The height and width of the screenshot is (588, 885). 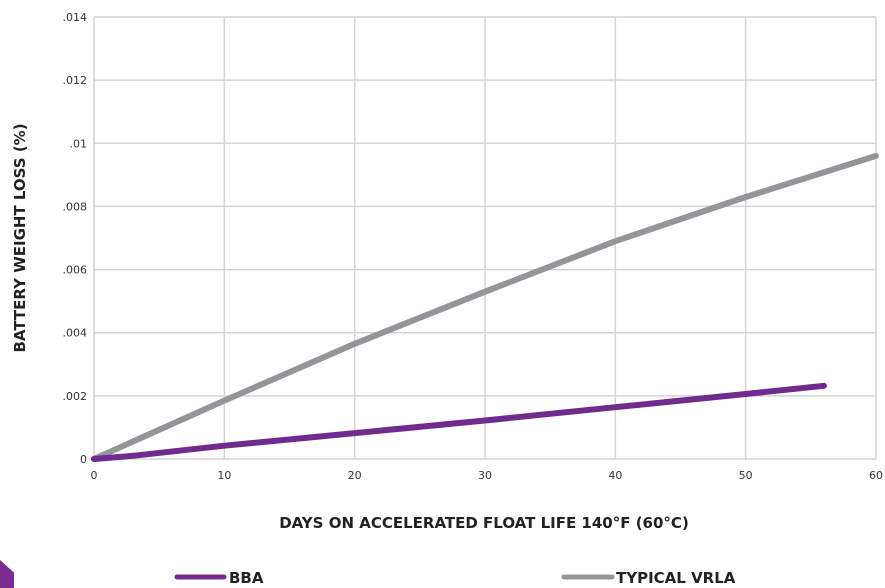 I want to click on x-tick-label: 50, so click(x=746, y=475).